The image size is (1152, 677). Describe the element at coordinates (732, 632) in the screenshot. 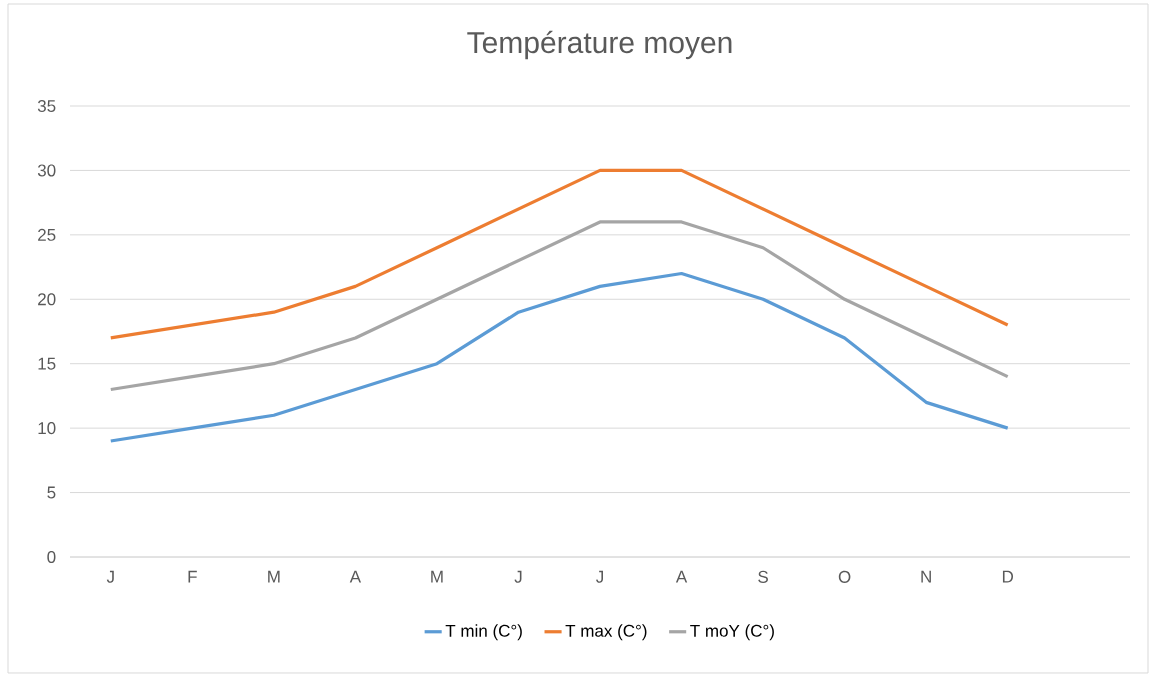

I see `legend-label: T moY (C°)` at that location.